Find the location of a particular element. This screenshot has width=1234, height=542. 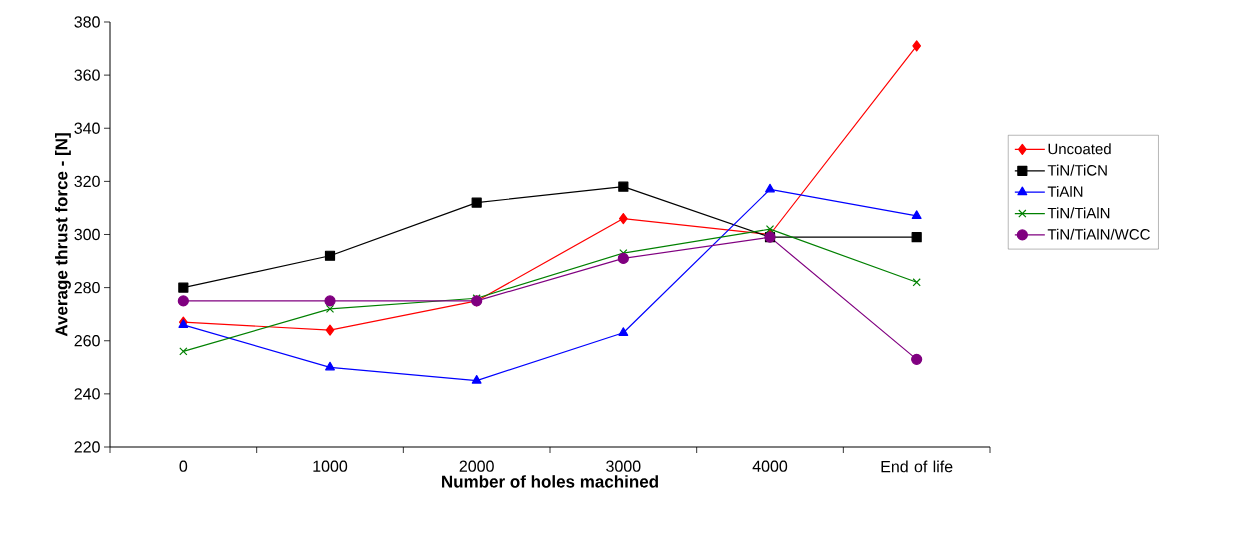

y-tick-label: 320 is located at coordinates (87, 181).